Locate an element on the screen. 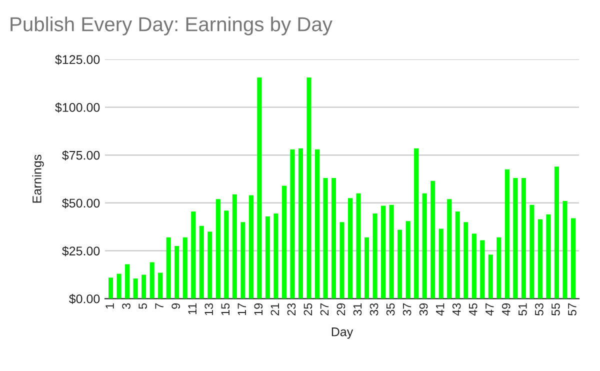 This screenshot has height=371, width=600. x-tick-label: 49 is located at coordinates (506, 309).